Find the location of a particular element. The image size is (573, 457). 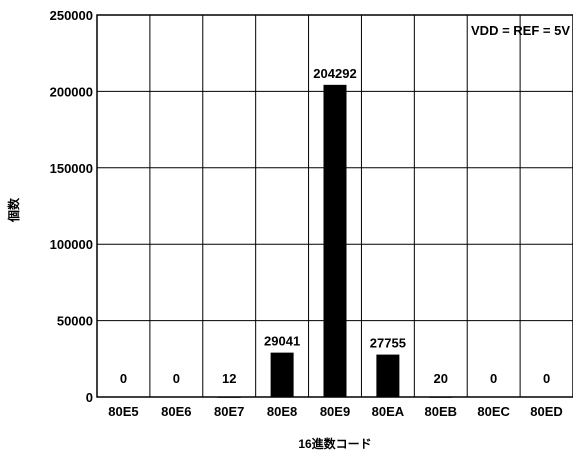

x-tick-label-80e5: 80E5 is located at coordinates (123, 411).